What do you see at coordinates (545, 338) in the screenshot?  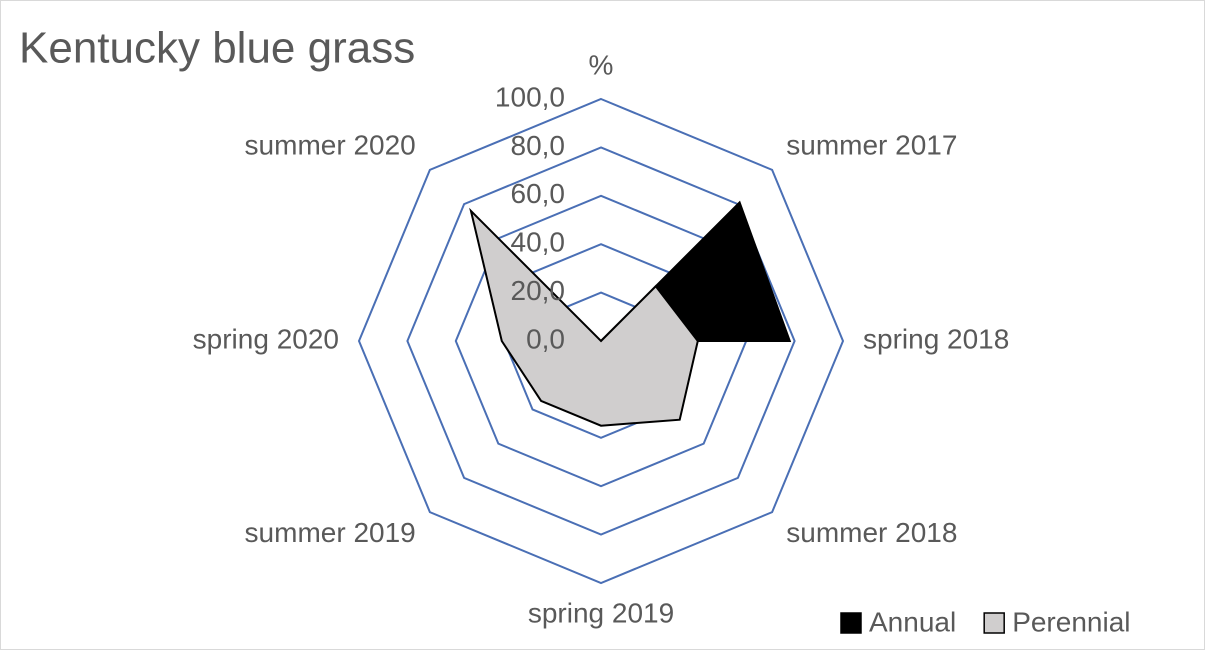 I see `r-tick-label: 0,0` at bounding box center [545, 338].